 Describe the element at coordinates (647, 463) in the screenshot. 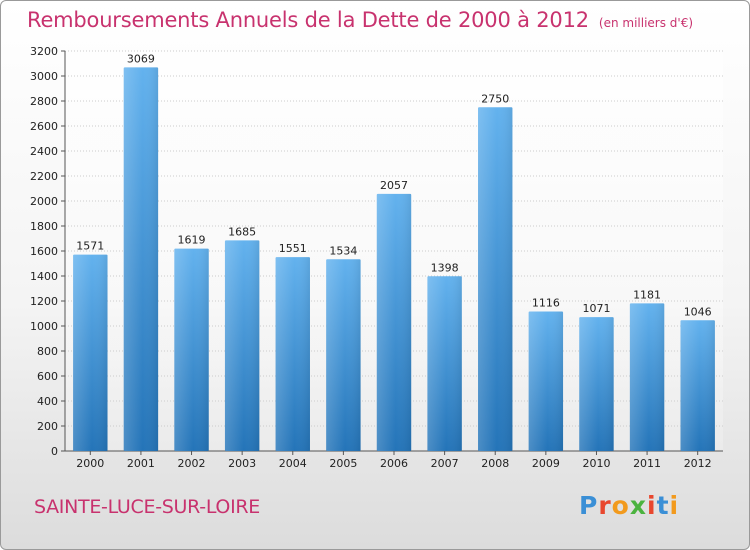

I see `x-tick-label: 2011` at that location.